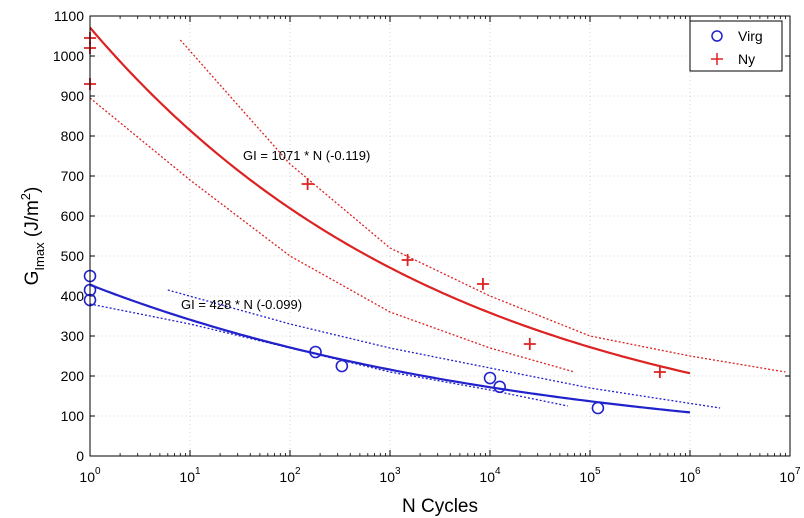  I want to click on x-axis-label: N Cycles, so click(440, 506).